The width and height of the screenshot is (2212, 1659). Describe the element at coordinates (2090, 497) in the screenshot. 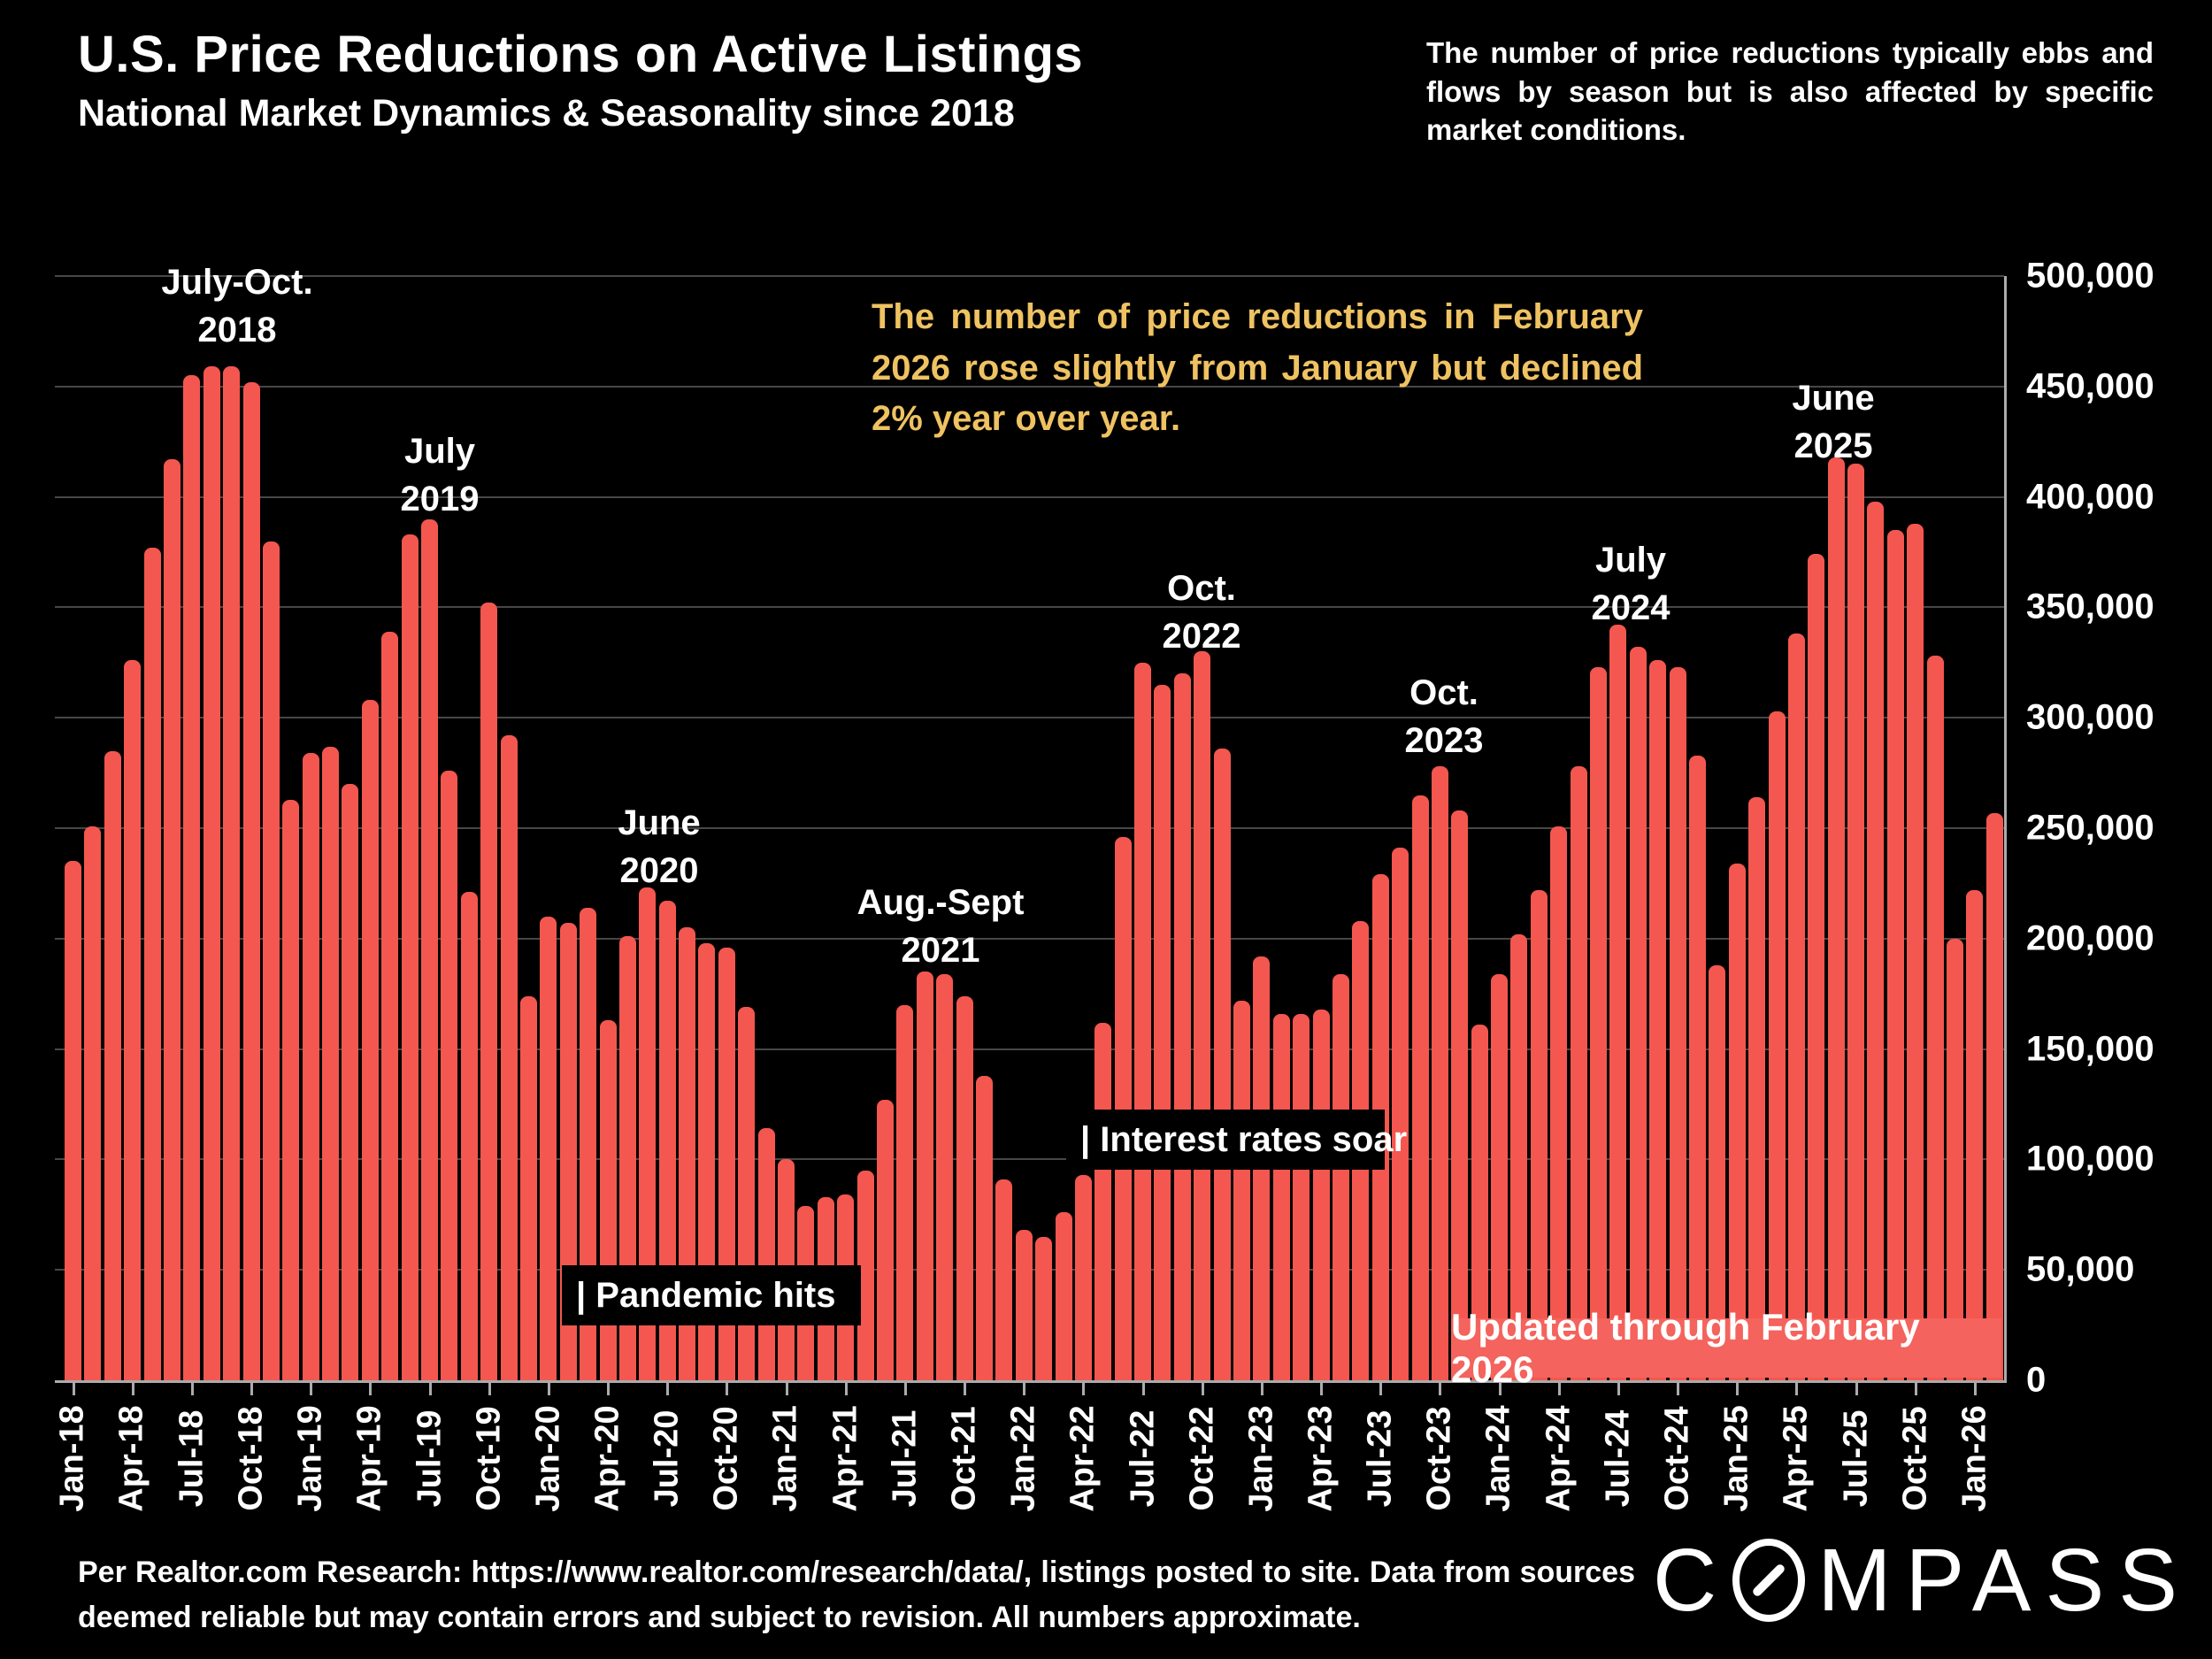

I see `y-axis-tick-label: 400,000` at that location.